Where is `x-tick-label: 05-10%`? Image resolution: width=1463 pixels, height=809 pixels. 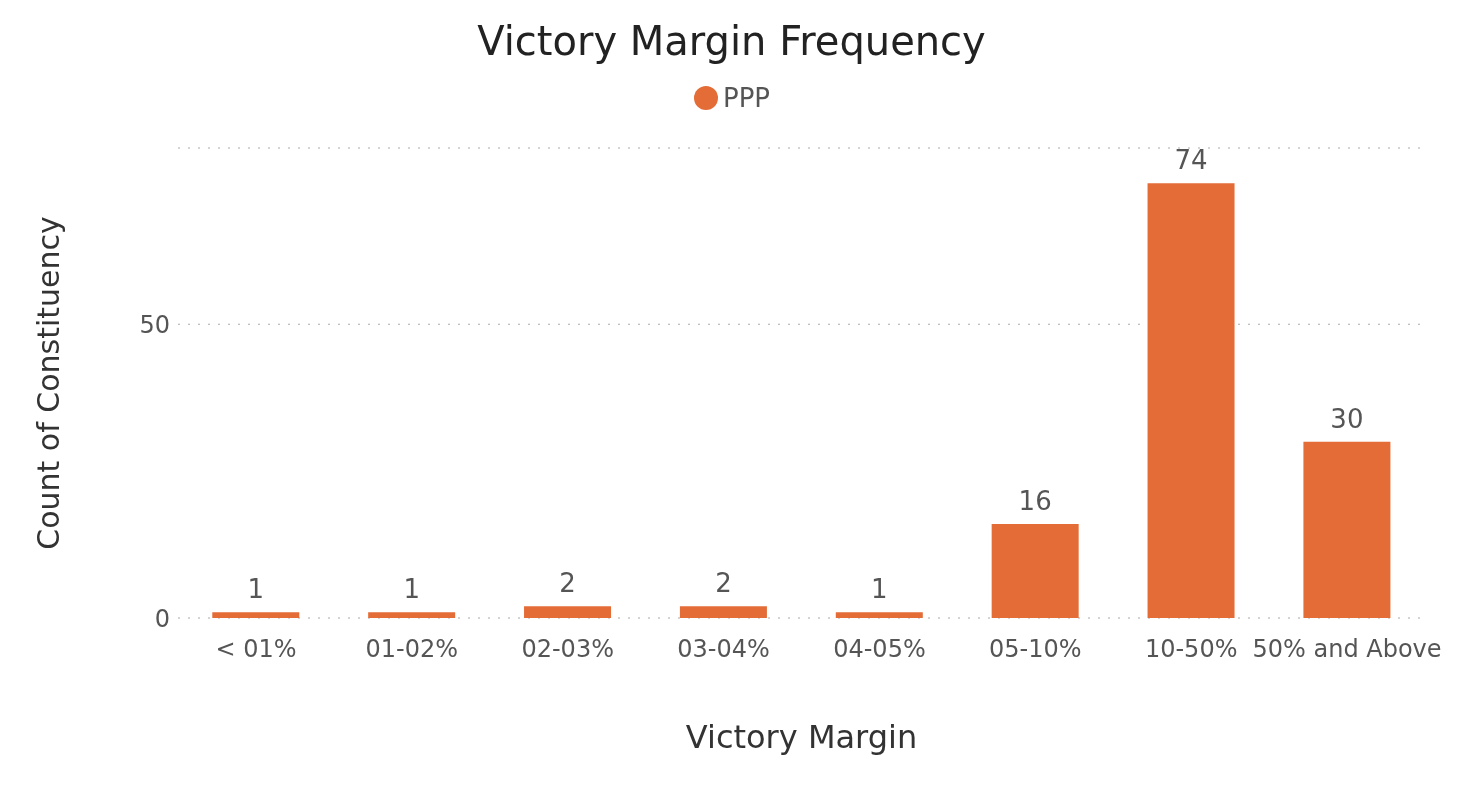 x-tick-label: 05-10% is located at coordinates (1035, 649).